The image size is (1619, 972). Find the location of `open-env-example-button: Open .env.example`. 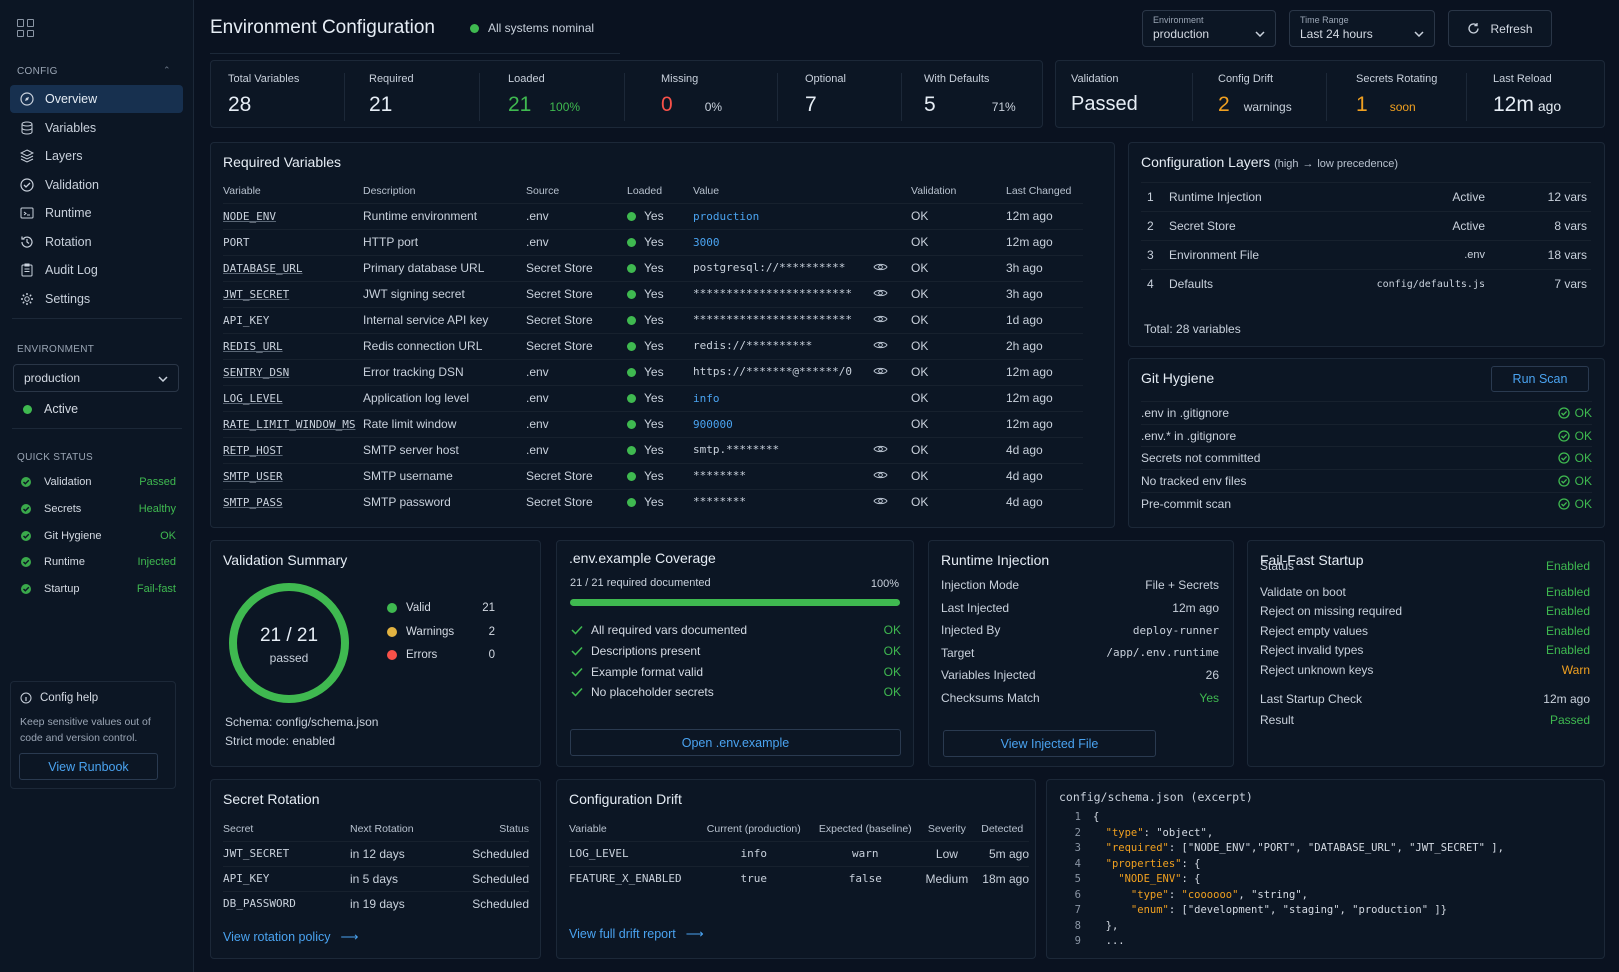

open-env-example-button: Open .env.example is located at coordinates (735, 742).